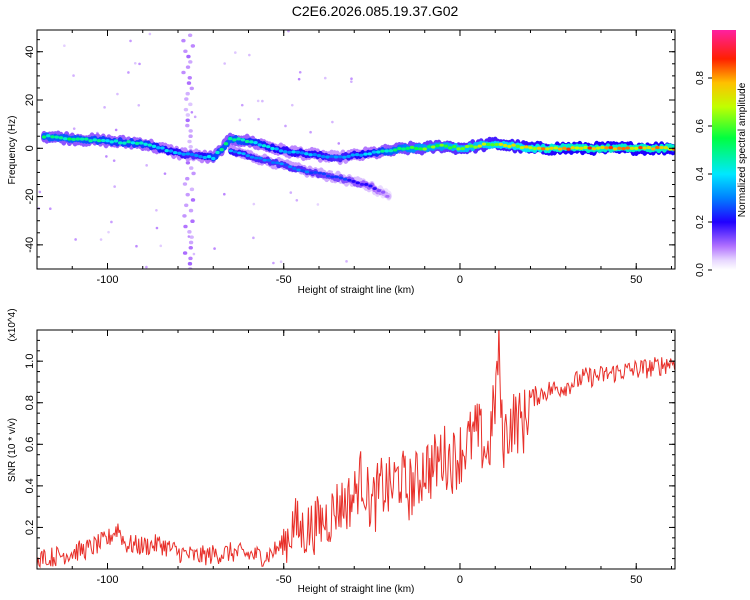 Image resolution: width=750 pixels, height=600 pixels. What do you see at coordinates (700, 270) in the screenshot?
I see `colorbar-tick-label: 0.0` at bounding box center [700, 270].